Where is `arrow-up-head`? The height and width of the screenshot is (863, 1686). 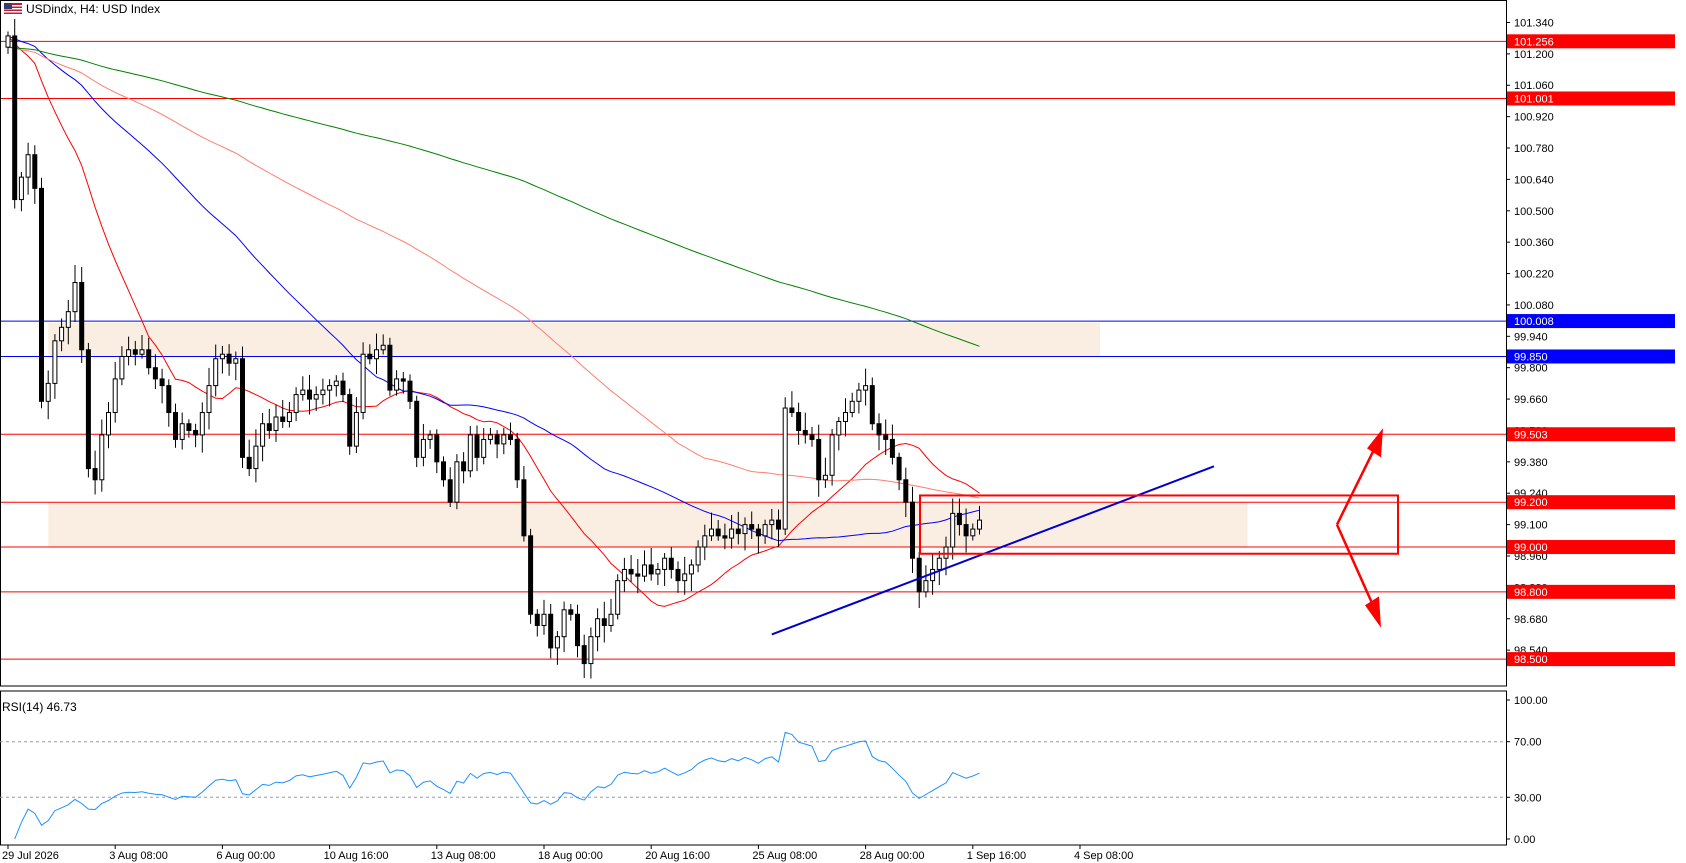
arrow-up-head is located at coordinates (1375, 443).